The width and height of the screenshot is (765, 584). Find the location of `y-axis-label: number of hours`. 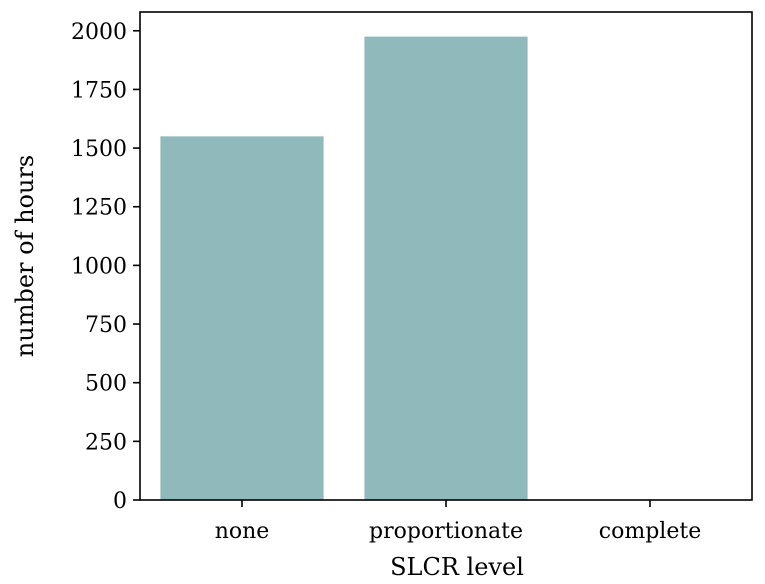

y-axis-label: number of hours is located at coordinates (25, 256).